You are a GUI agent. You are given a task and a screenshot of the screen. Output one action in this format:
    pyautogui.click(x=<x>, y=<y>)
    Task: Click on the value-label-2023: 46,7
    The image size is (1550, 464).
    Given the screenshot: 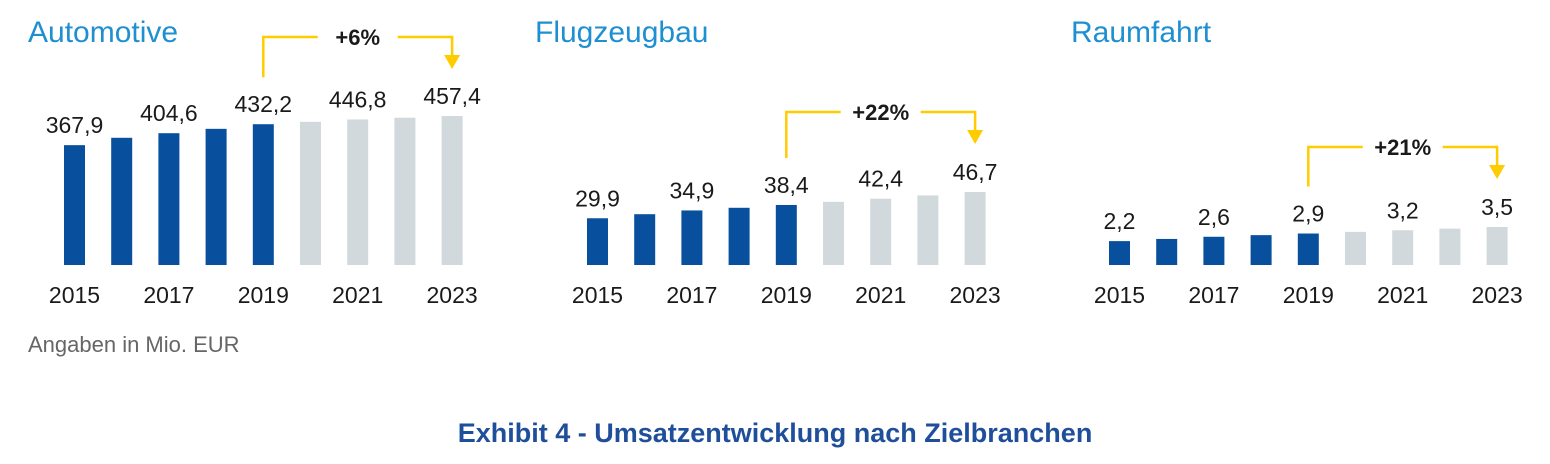 What is the action you would take?
    pyautogui.click(x=975, y=172)
    